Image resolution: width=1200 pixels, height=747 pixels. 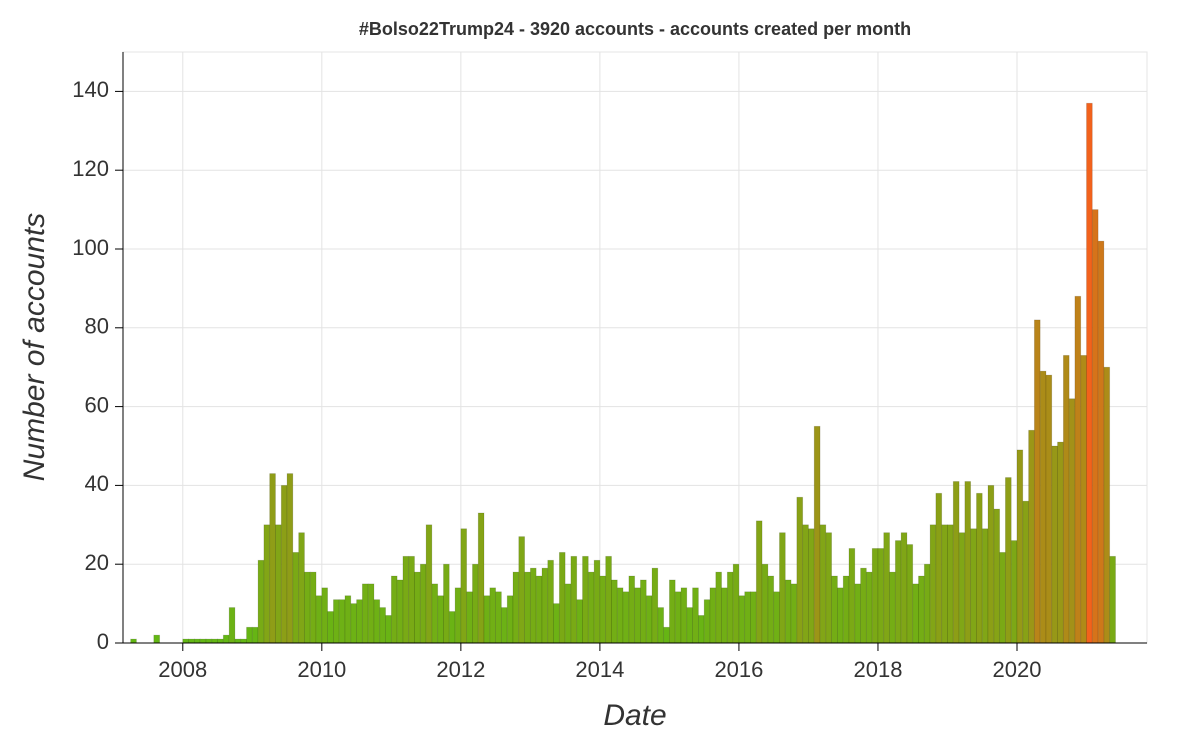 I want to click on x-tick-label: 2020, so click(x=1017, y=669).